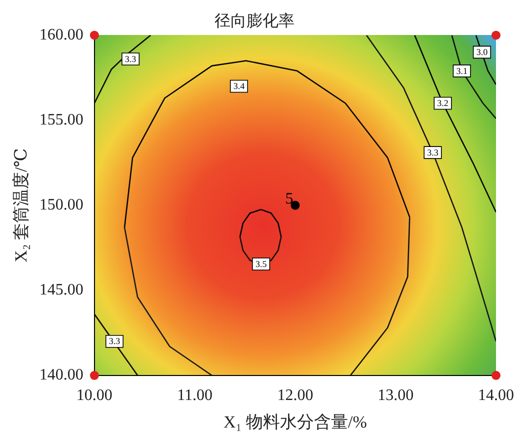  What do you see at coordinates (239, 86) in the screenshot?
I see `annotation: 3.4` at bounding box center [239, 86].